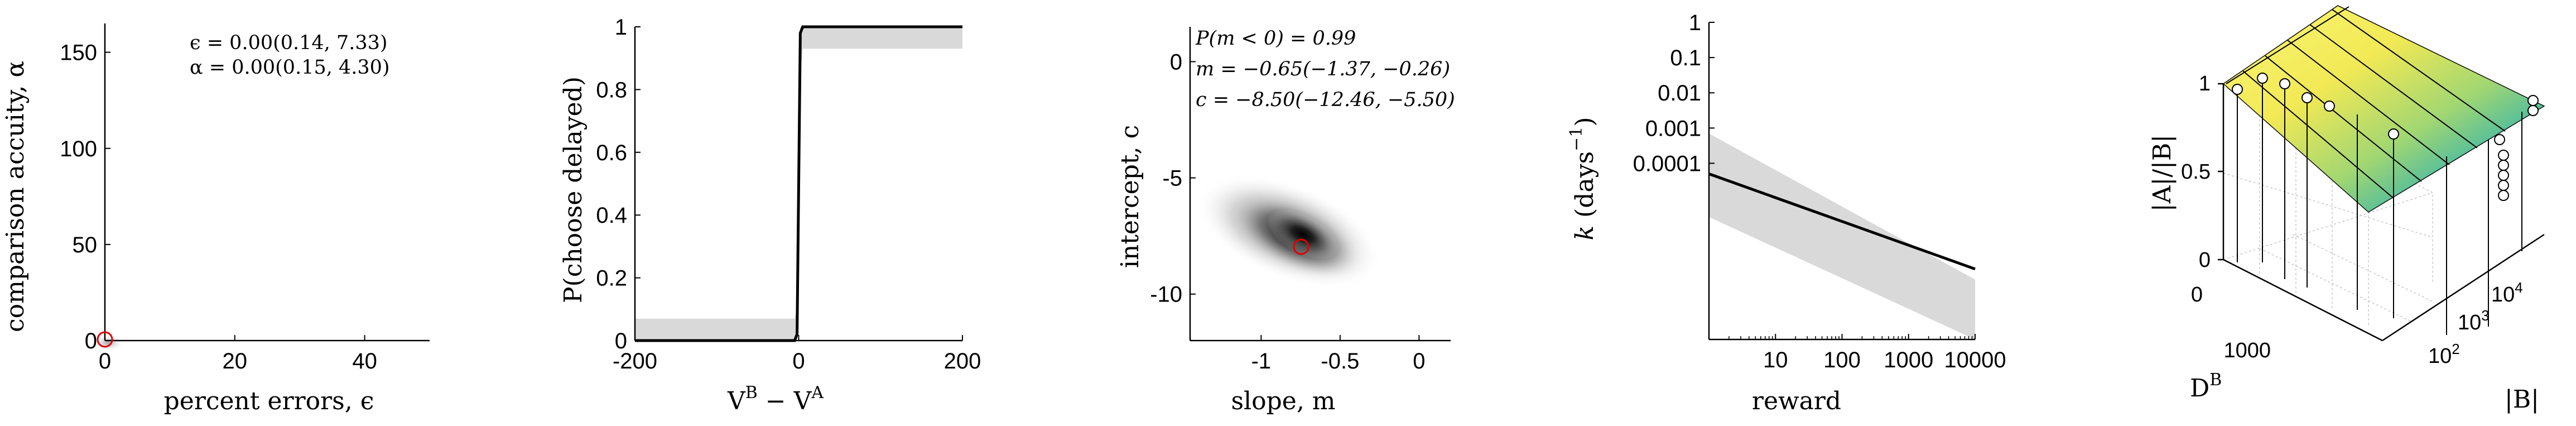  Describe the element at coordinates (635, 361) in the screenshot. I see `x-tick-label: -200` at that location.